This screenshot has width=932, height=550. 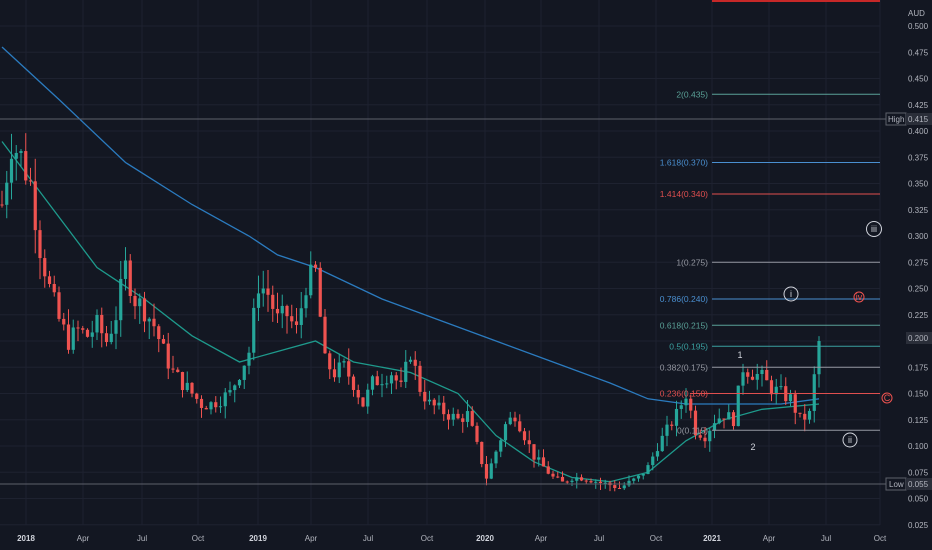 I want to click on y-tick-label: 0.400, so click(x=918, y=131).